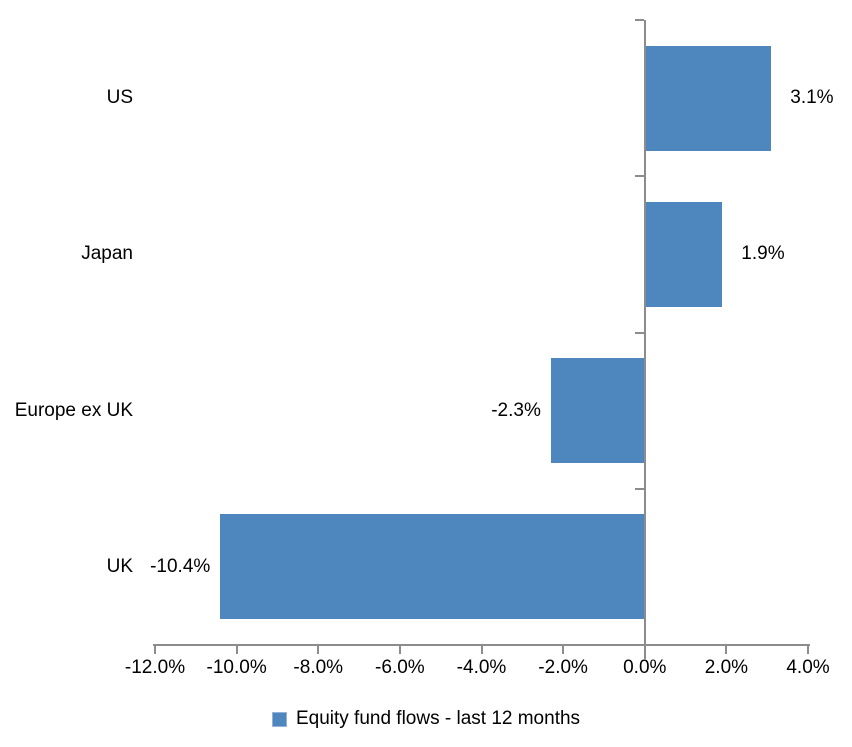 The image size is (852, 747). What do you see at coordinates (119, 566) in the screenshot?
I see `category-label-uk: UK` at bounding box center [119, 566].